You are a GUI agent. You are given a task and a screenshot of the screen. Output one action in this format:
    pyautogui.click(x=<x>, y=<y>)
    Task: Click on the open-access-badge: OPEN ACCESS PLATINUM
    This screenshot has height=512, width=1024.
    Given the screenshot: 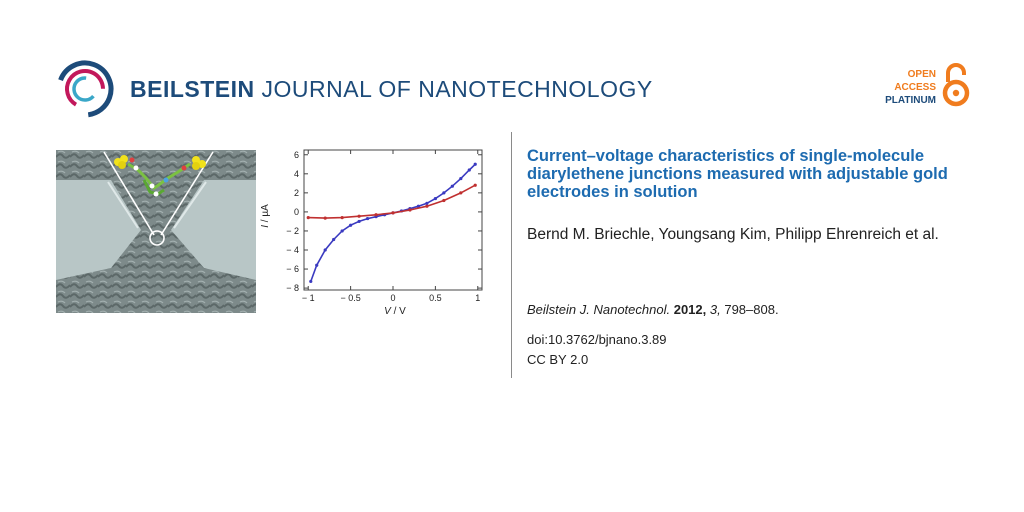 What is the action you would take?
    pyautogui.click(x=910, y=87)
    